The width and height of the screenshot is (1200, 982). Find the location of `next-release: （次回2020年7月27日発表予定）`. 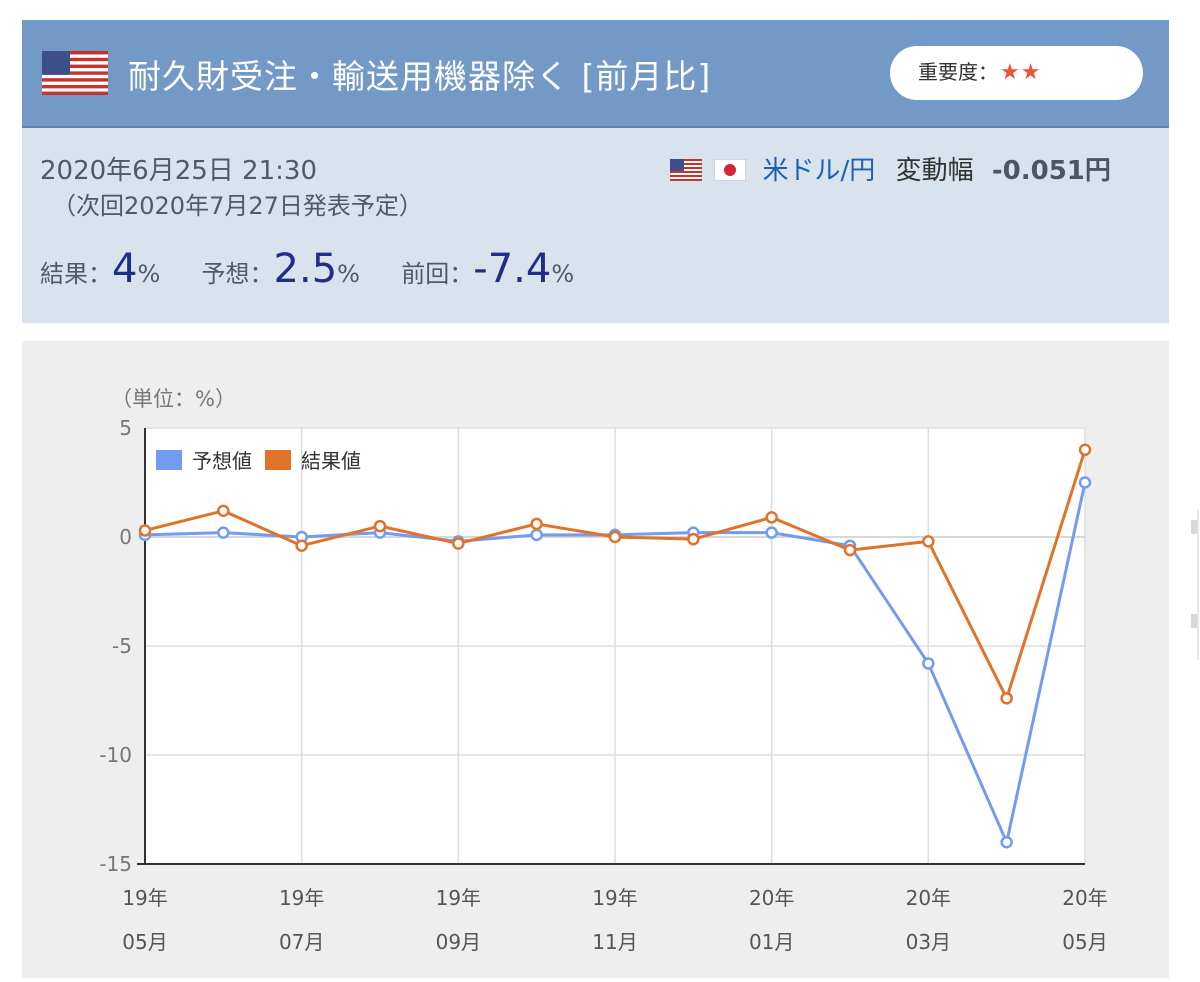

next-release: （次回2020年7月27日発表予定） is located at coordinates (237, 206).